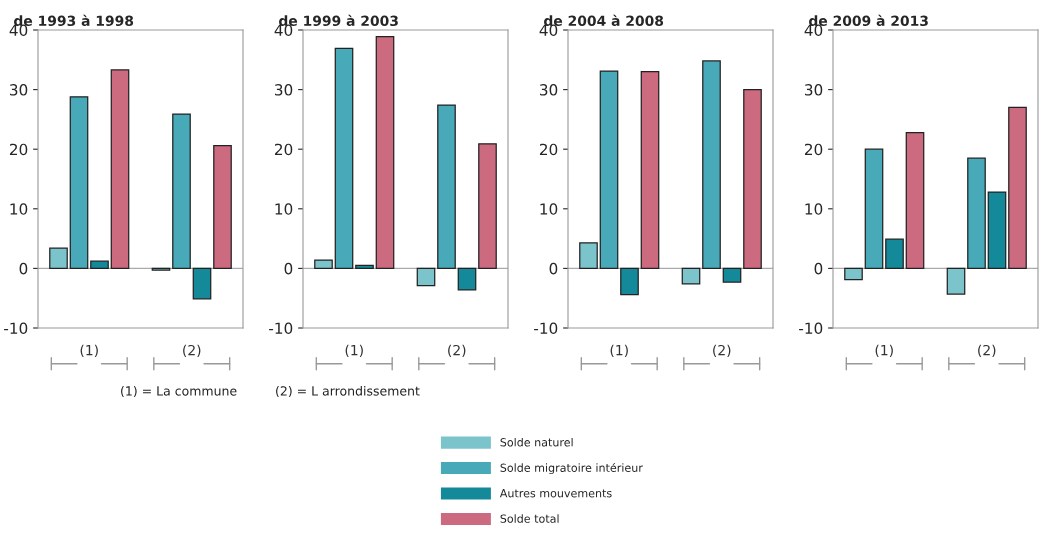 Image resolution: width=1051 pixels, height=535 pixels. Describe the element at coordinates (338, 20) in the screenshot. I see `chart-title: de 1999 à 2003` at that location.